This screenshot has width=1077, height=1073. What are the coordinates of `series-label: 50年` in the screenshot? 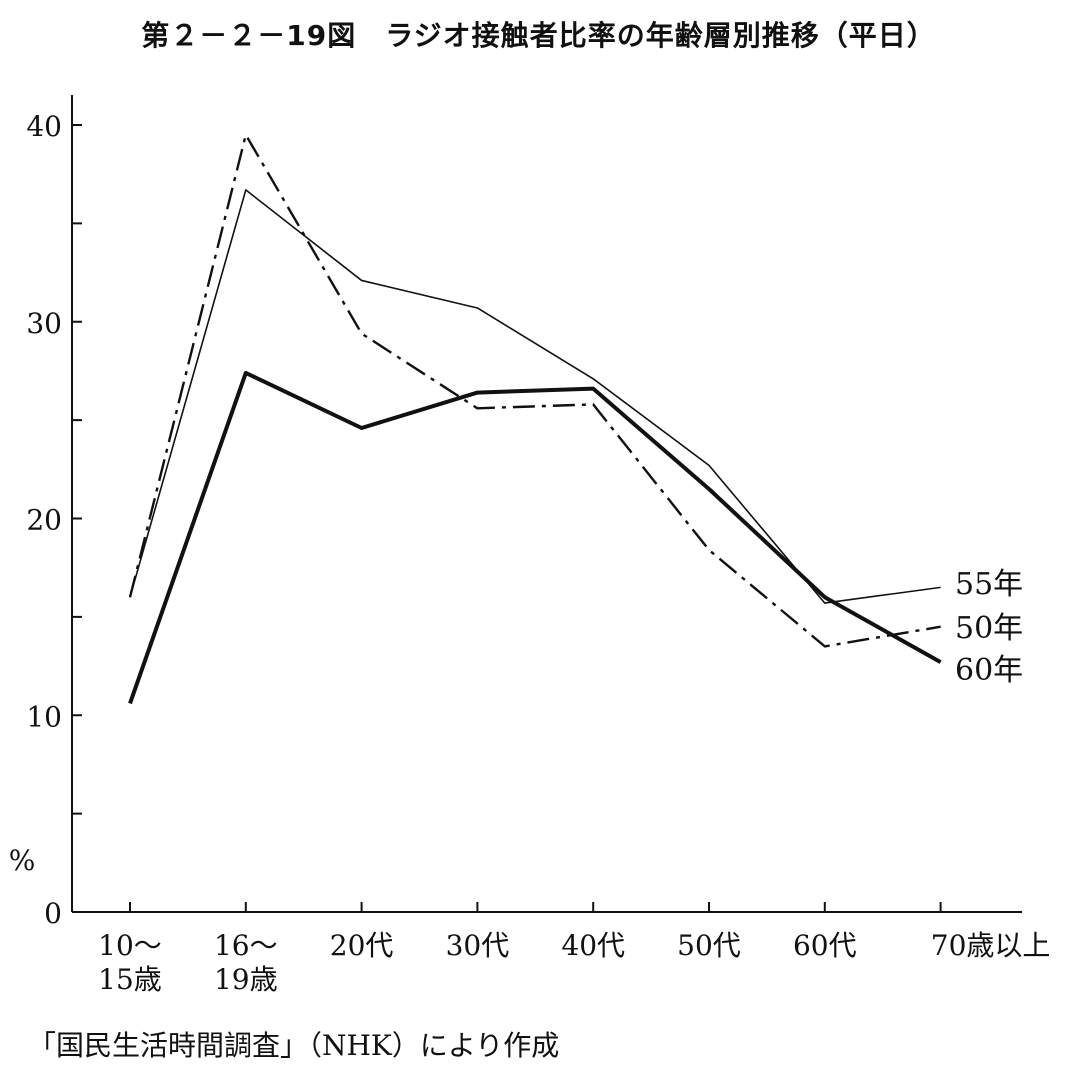 It's located at (989, 628).